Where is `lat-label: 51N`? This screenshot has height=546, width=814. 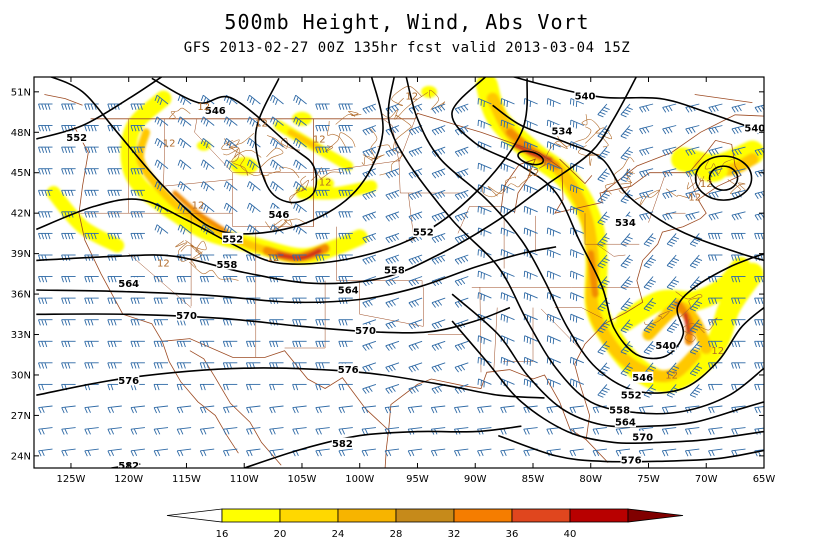 lat-label: 51N is located at coordinates (21, 92).